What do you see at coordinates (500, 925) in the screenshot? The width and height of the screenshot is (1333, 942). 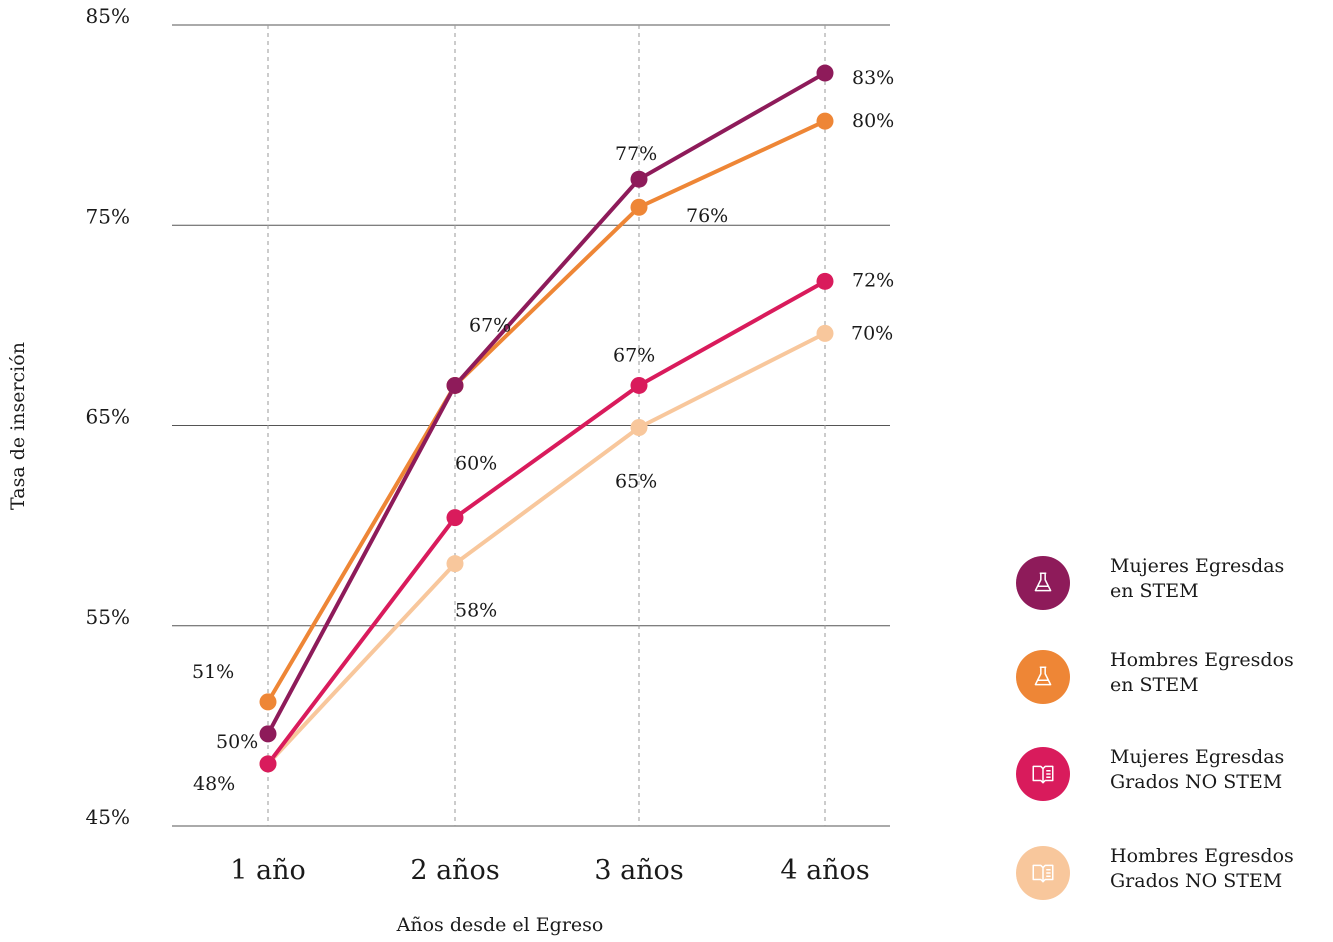 I see `x-axis-title: Años desde el Egreso` at bounding box center [500, 925].